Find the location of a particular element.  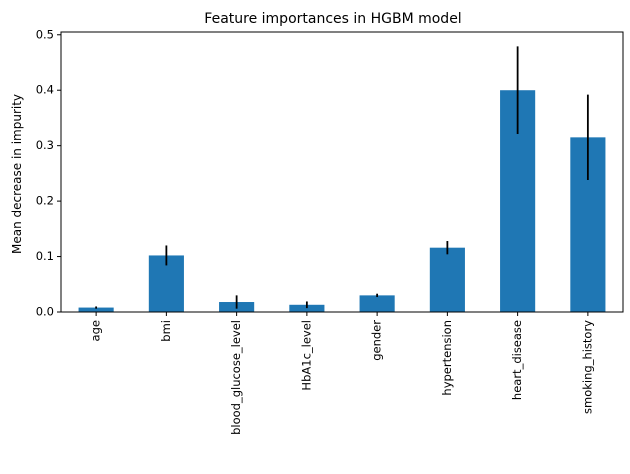

y-tick-label-0.3: 0.3 is located at coordinates (45, 145).